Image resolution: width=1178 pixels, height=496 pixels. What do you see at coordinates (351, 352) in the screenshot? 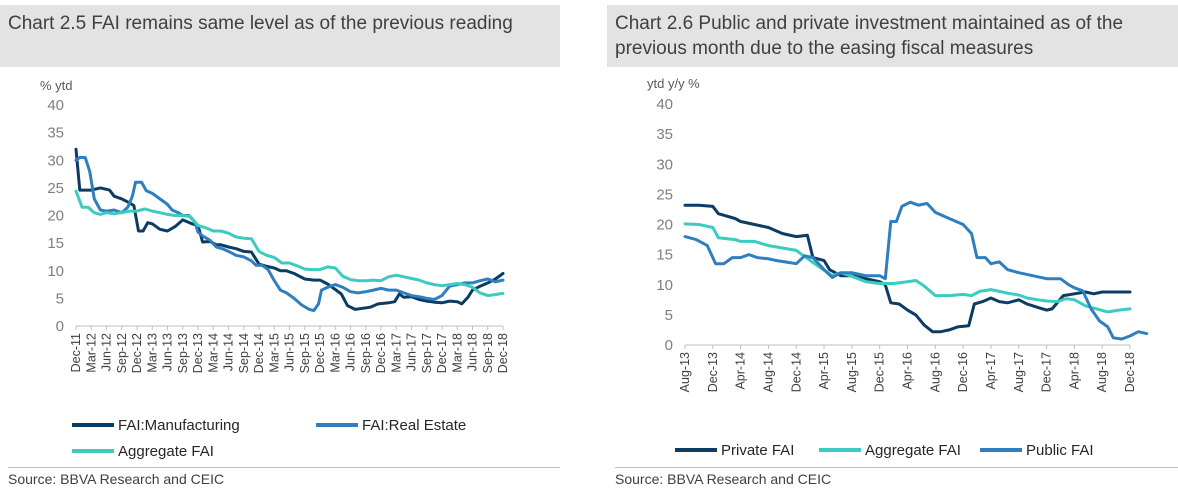
I see `x-tick-label: Jun-16` at bounding box center [351, 352].